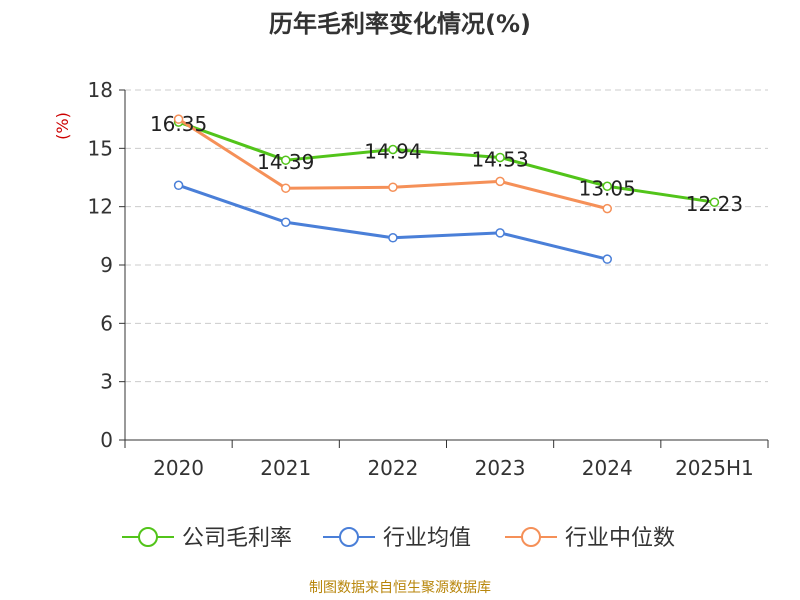  Describe the element at coordinates (285, 468) in the screenshot. I see `x-tick-label: 2021` at that location.